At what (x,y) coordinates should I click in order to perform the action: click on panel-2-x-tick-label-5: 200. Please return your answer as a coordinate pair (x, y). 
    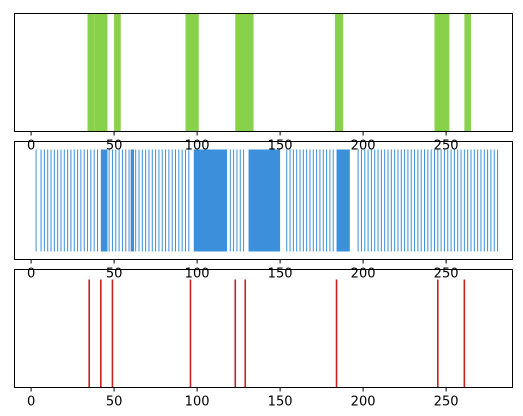
    Looking at the image, I should click on (363, 274).